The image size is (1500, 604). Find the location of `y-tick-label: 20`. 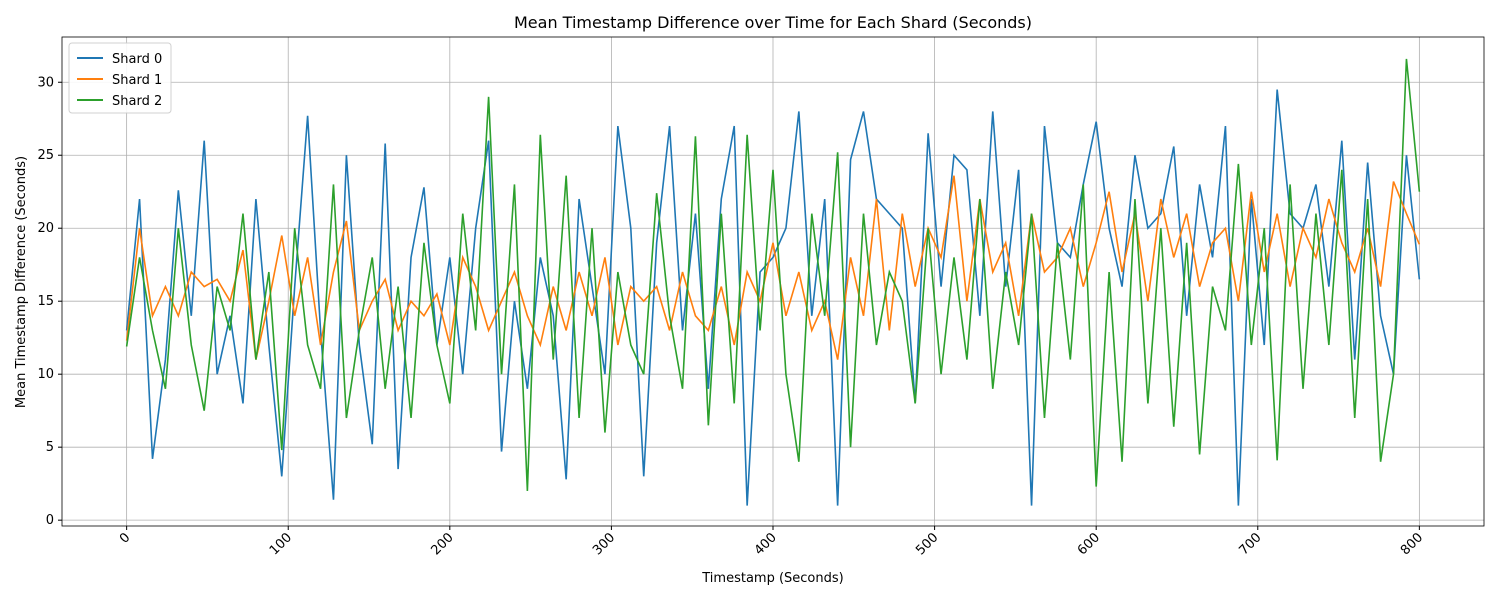

y-tick-label: 20 is located at coordinates (45, 228).